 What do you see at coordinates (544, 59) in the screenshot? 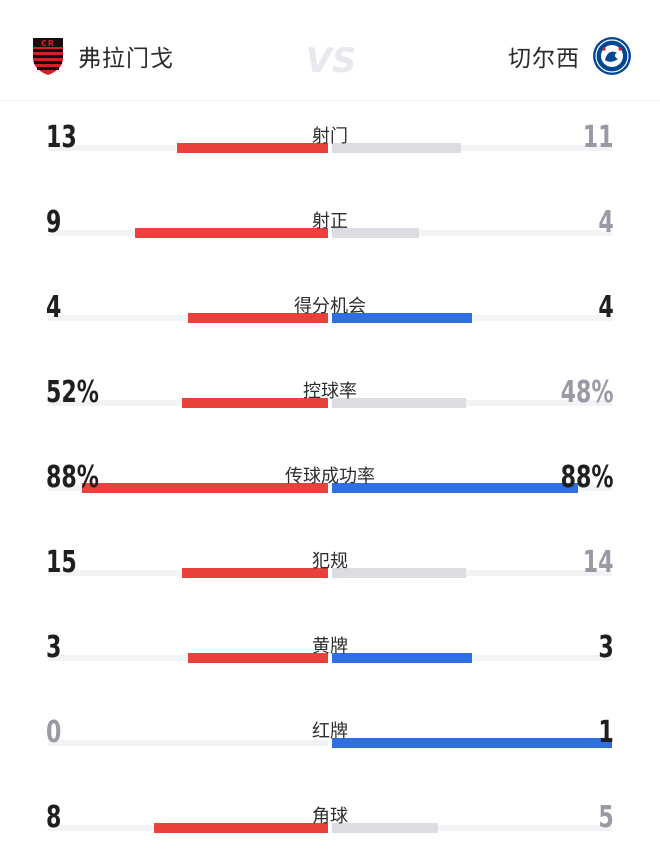
I see `away-team-name: 切尔西` at bounding box center [544, 59].